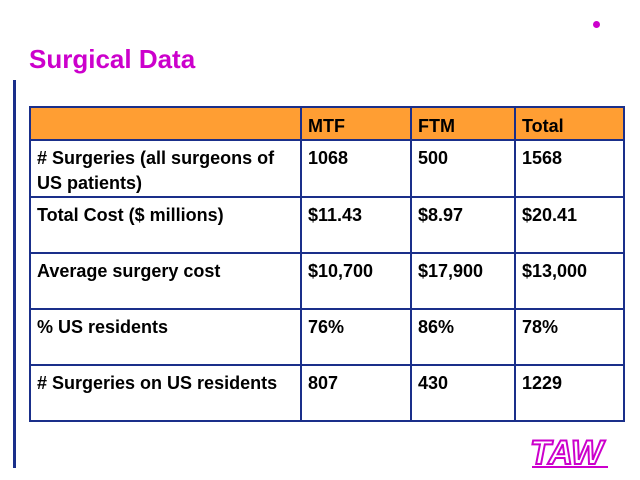 This screenshot has height=480, width=640. What do you see at coordinates (569, 393) in the screenshot?
I see `cell-total: 1229` at bounding box center [569, 393].